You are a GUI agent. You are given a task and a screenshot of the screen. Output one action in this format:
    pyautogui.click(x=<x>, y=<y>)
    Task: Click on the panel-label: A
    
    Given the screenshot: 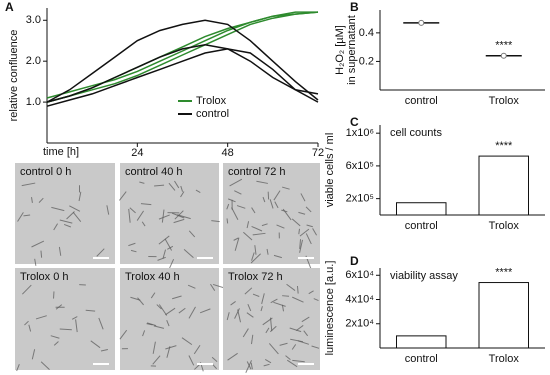 What is the action you would take?
    pyautogui.click(x=9, y=7)
    